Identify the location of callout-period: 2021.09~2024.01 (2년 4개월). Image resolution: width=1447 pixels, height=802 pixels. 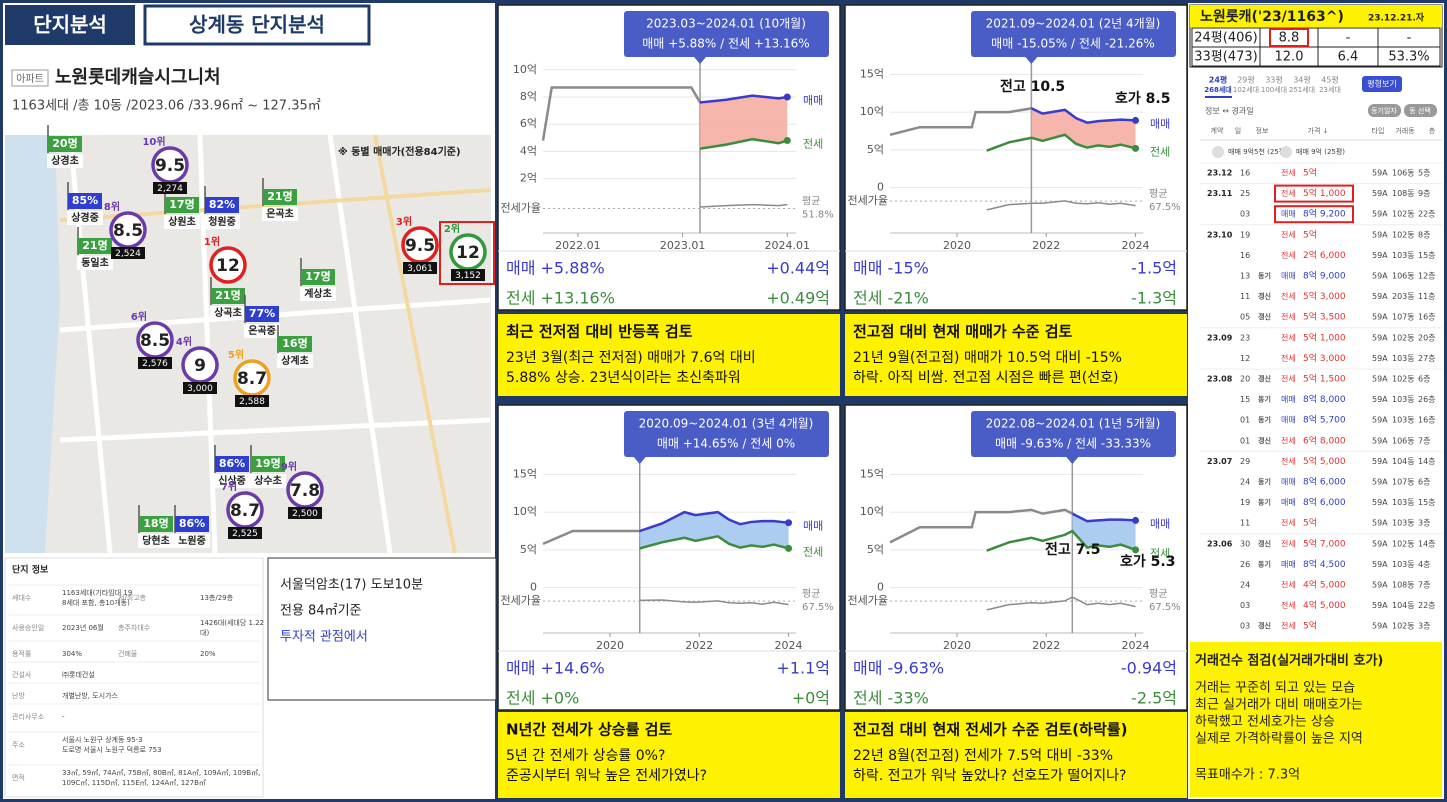
(1073, 24).